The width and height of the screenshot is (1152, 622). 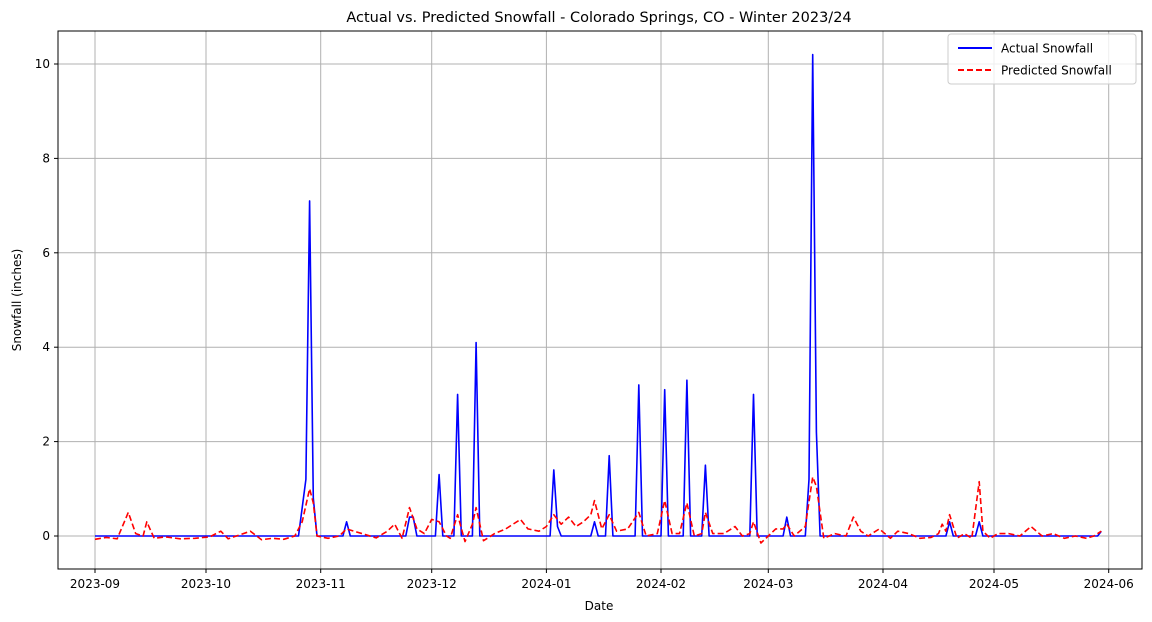 What do you see at coordinates (46, 536) in the screenshot?
I see `y-tick-label: 0` at bounding box center [46, 536].